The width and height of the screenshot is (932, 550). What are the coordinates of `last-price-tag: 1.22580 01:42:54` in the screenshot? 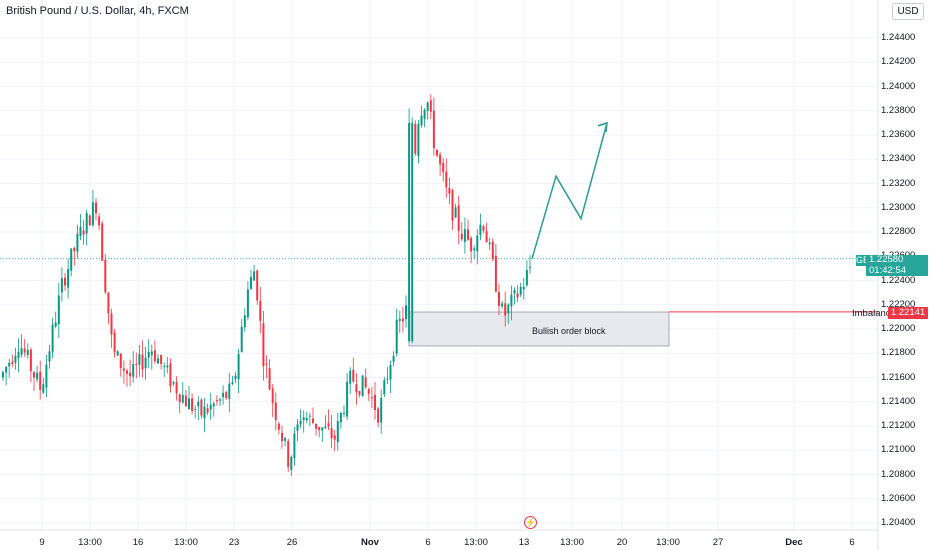 It's located at (897, 265).